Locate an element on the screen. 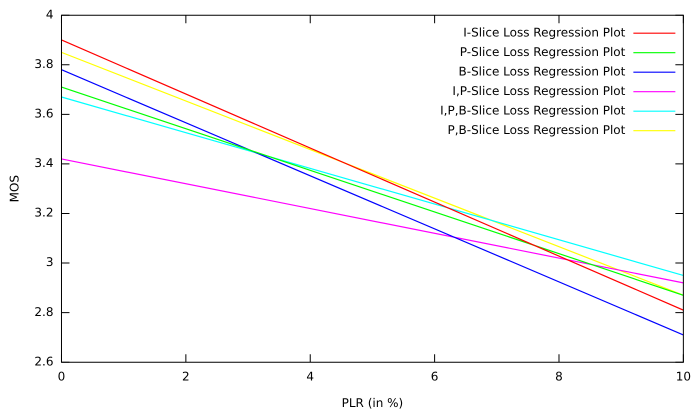 The image size is (699, 419). y-tick-label: 3.6 is located at coordinates (44, 113).